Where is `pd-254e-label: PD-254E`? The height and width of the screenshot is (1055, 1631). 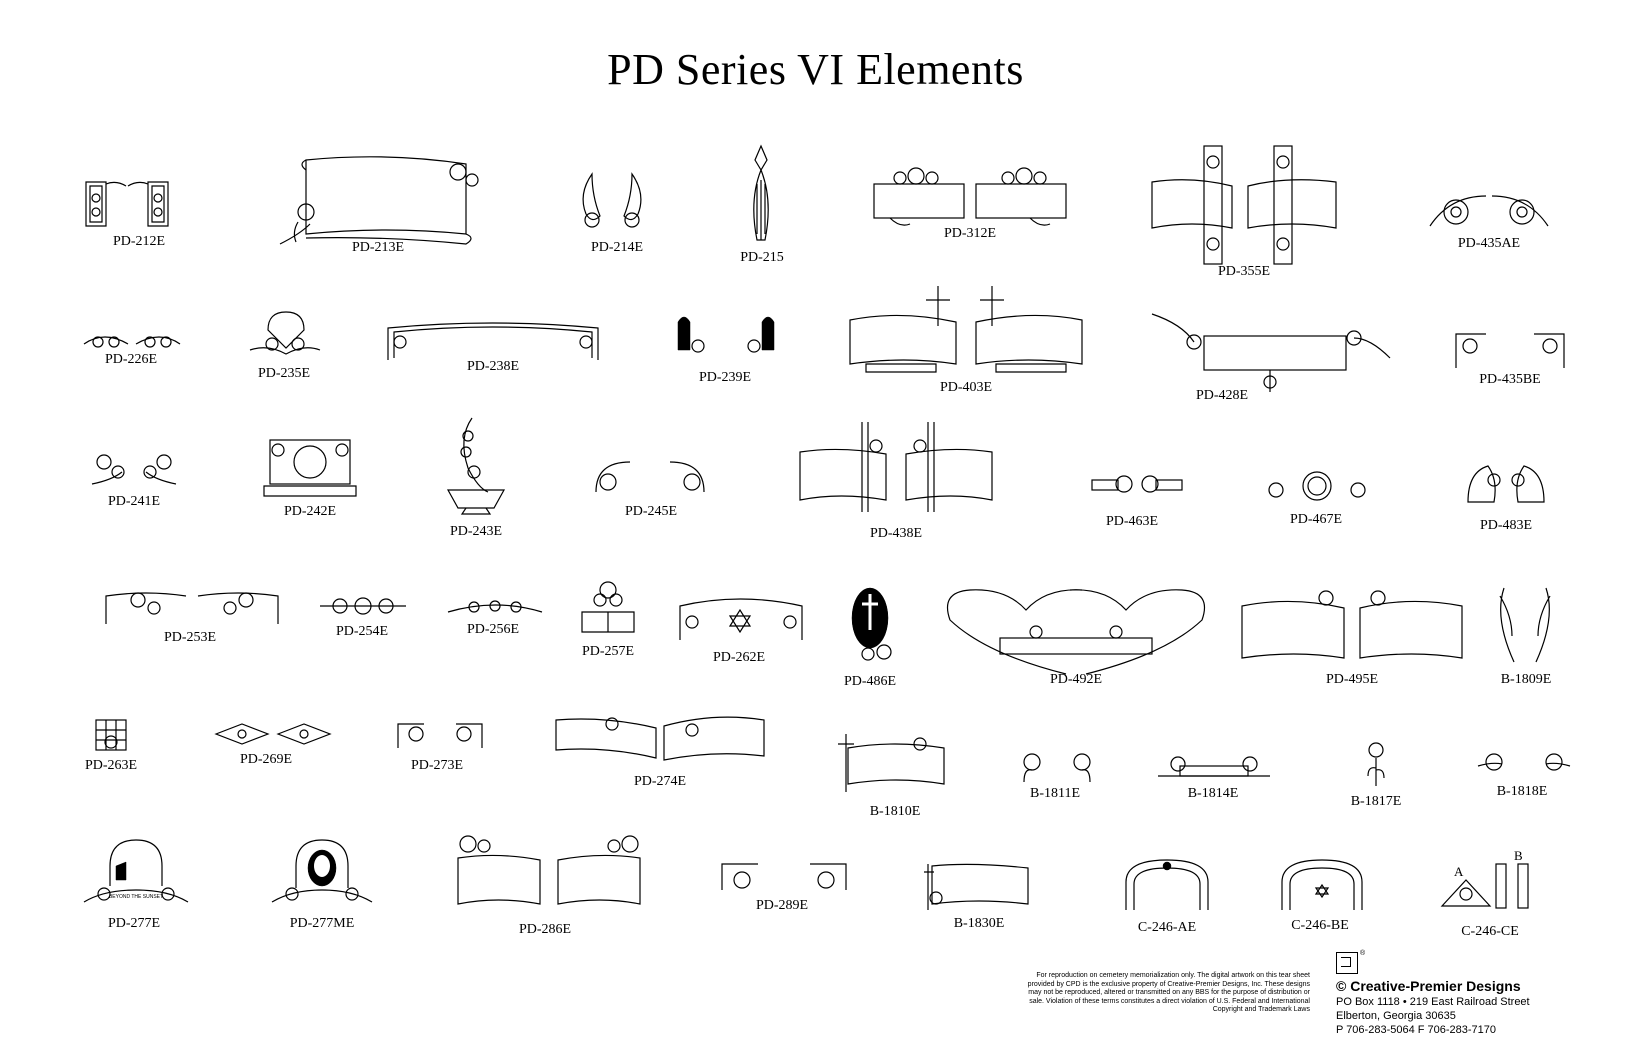
pd-254e-label: PD-254E is located at coordinates (362, 631).